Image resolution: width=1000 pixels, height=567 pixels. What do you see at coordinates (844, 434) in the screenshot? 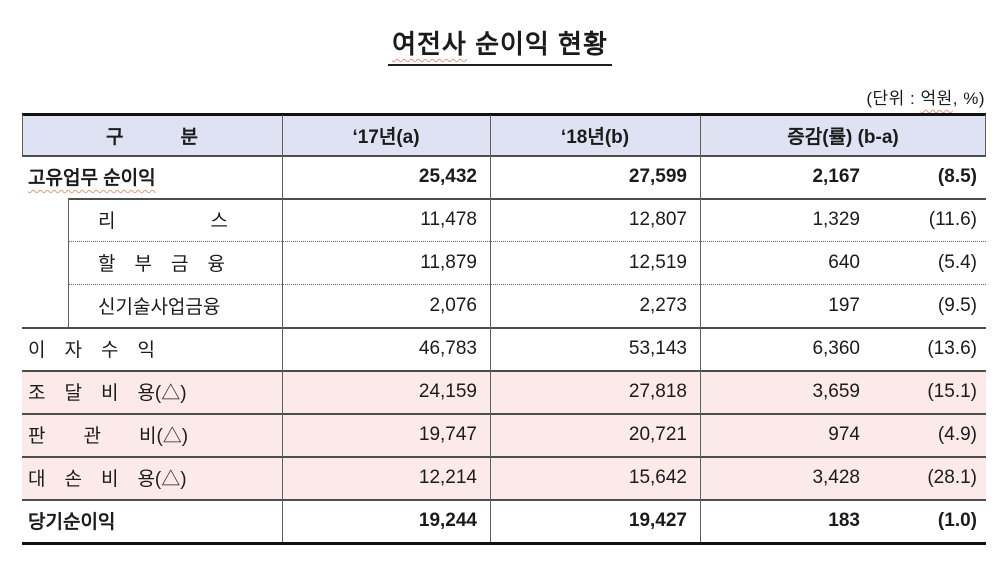
I see `value-diff: 974` at bounding box center [844, 434].